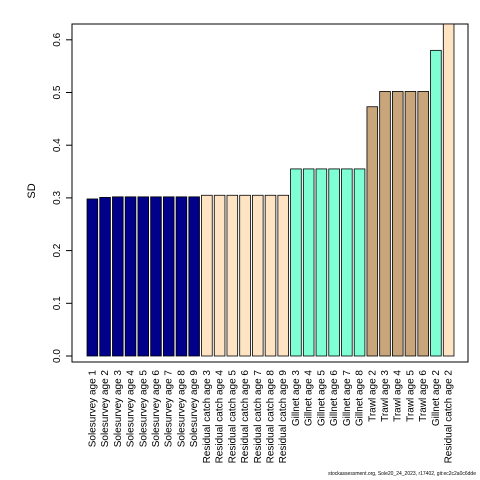 The height and width of the screenshot is (480, 480). I want to click on x-tick-label-21: Gillnet age 7, so click(347, 398).